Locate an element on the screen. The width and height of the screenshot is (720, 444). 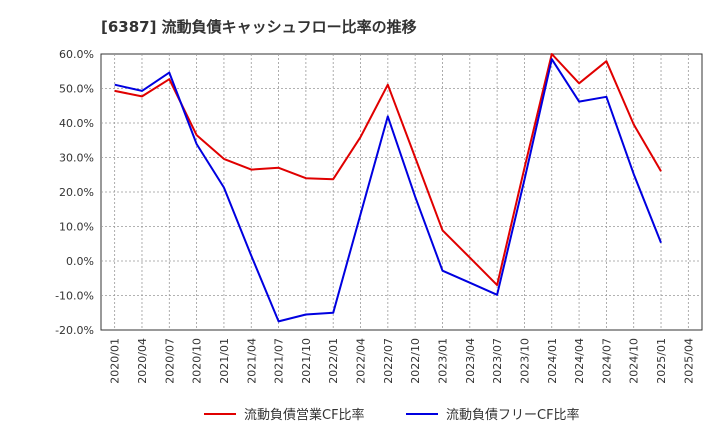
x-tick-label: 2023/10 is located at coordinates (524, 361).